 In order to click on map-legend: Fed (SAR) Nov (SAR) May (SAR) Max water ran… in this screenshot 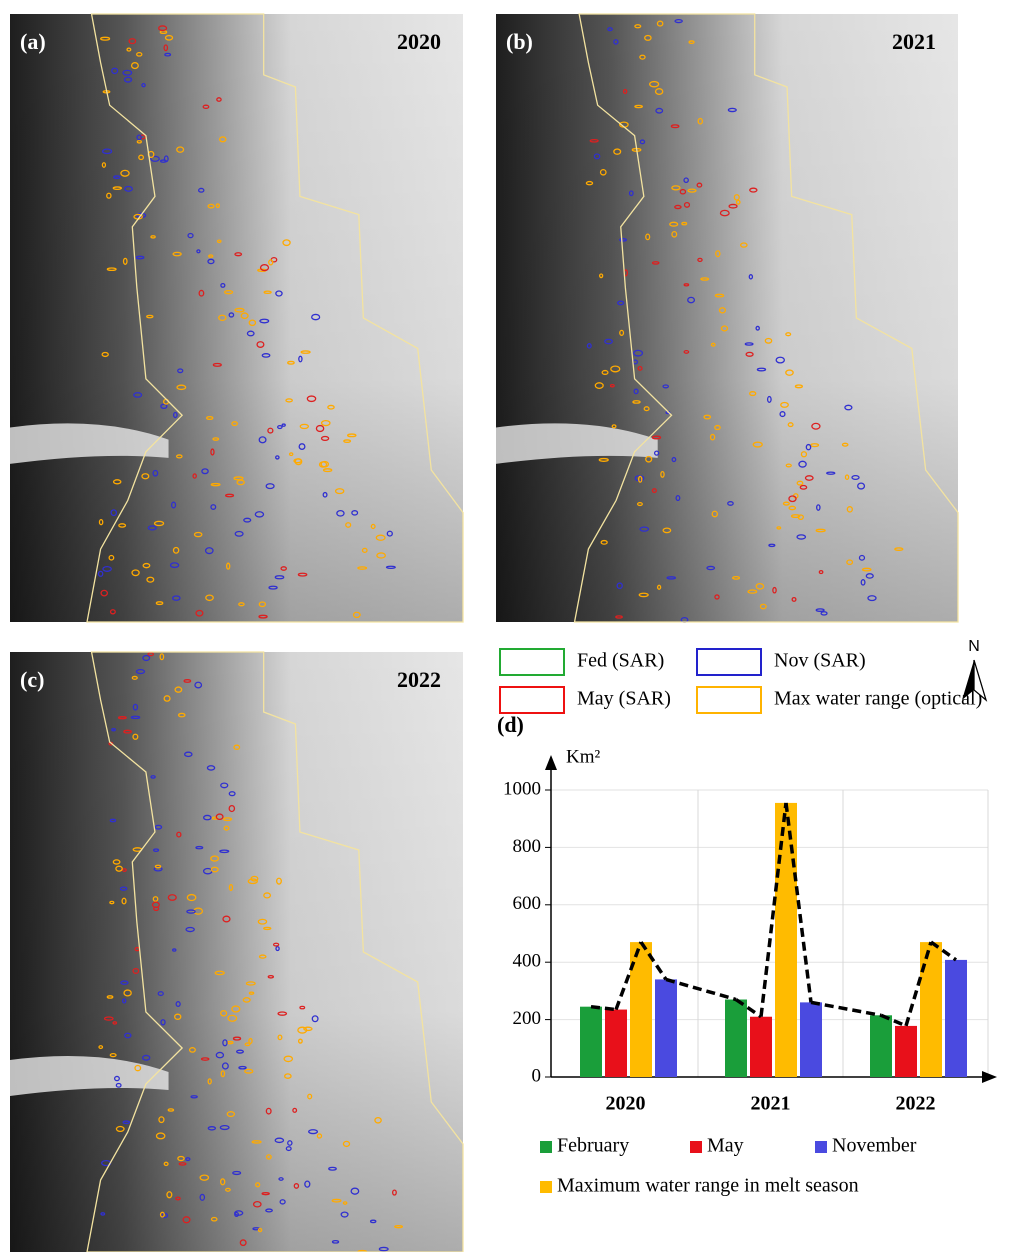, I will do `click(743, 676)`.